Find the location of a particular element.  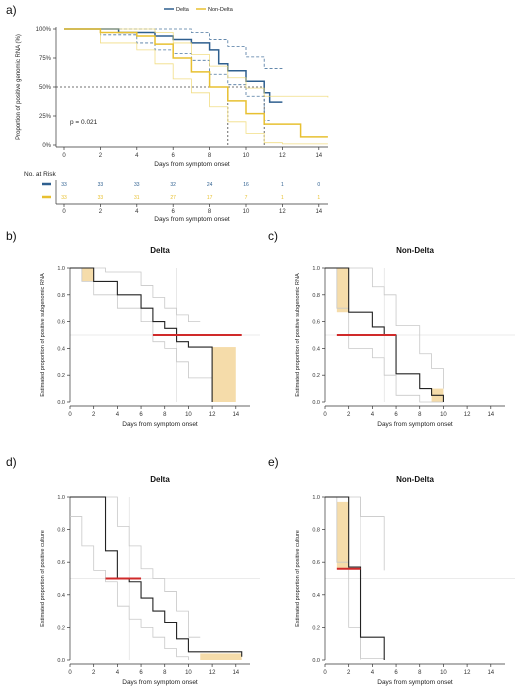

risk-cell: 31 is located at coordinates (137, 198).